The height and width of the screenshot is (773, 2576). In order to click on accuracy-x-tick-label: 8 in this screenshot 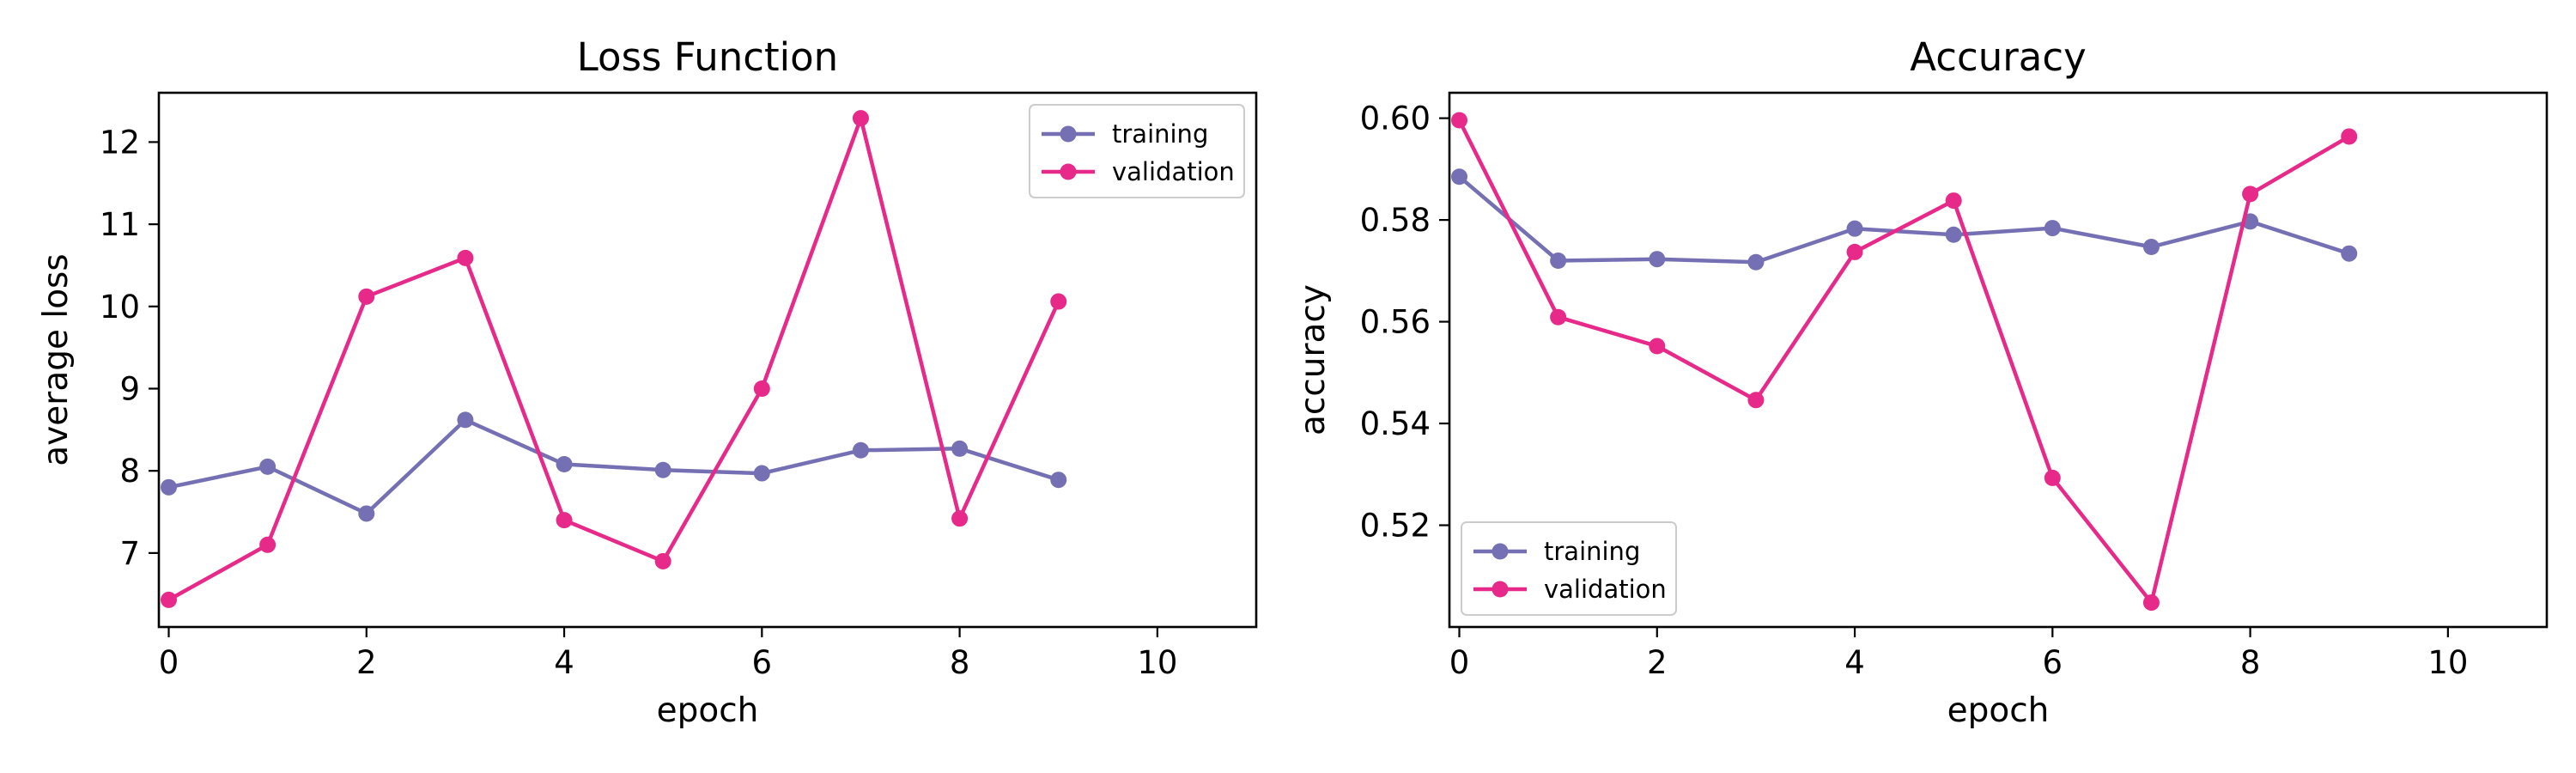, I will do `click(2251, 662)`.